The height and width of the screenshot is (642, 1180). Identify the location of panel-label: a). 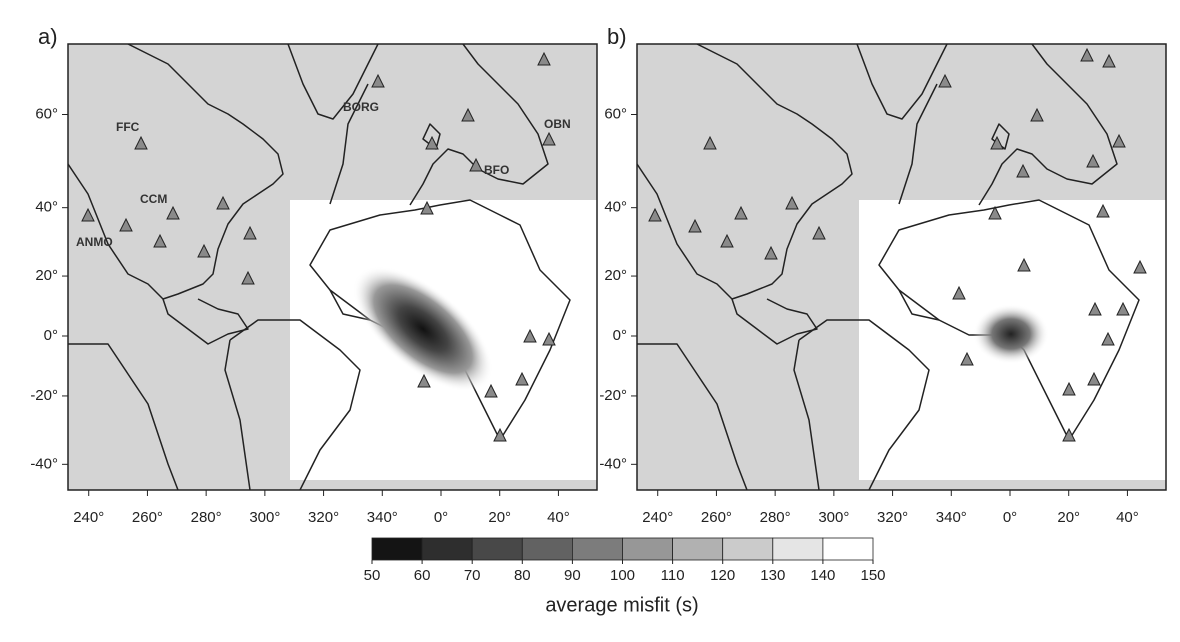
(48, 36).